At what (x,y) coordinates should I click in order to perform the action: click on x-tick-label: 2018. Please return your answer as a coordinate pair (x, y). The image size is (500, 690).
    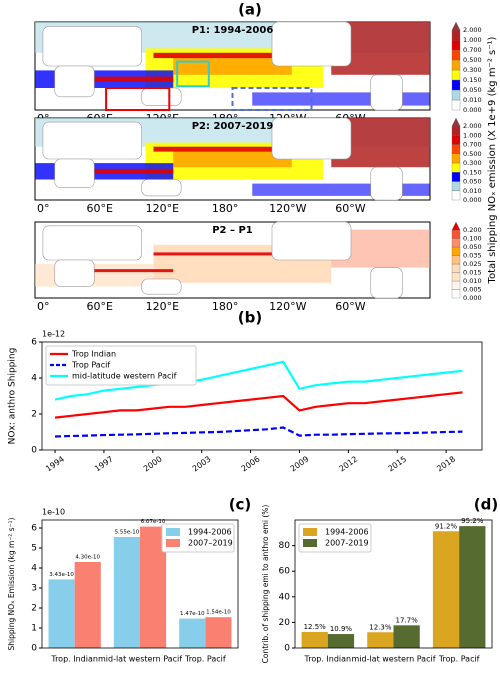
    Looking at the image, I should click on (446, 463).